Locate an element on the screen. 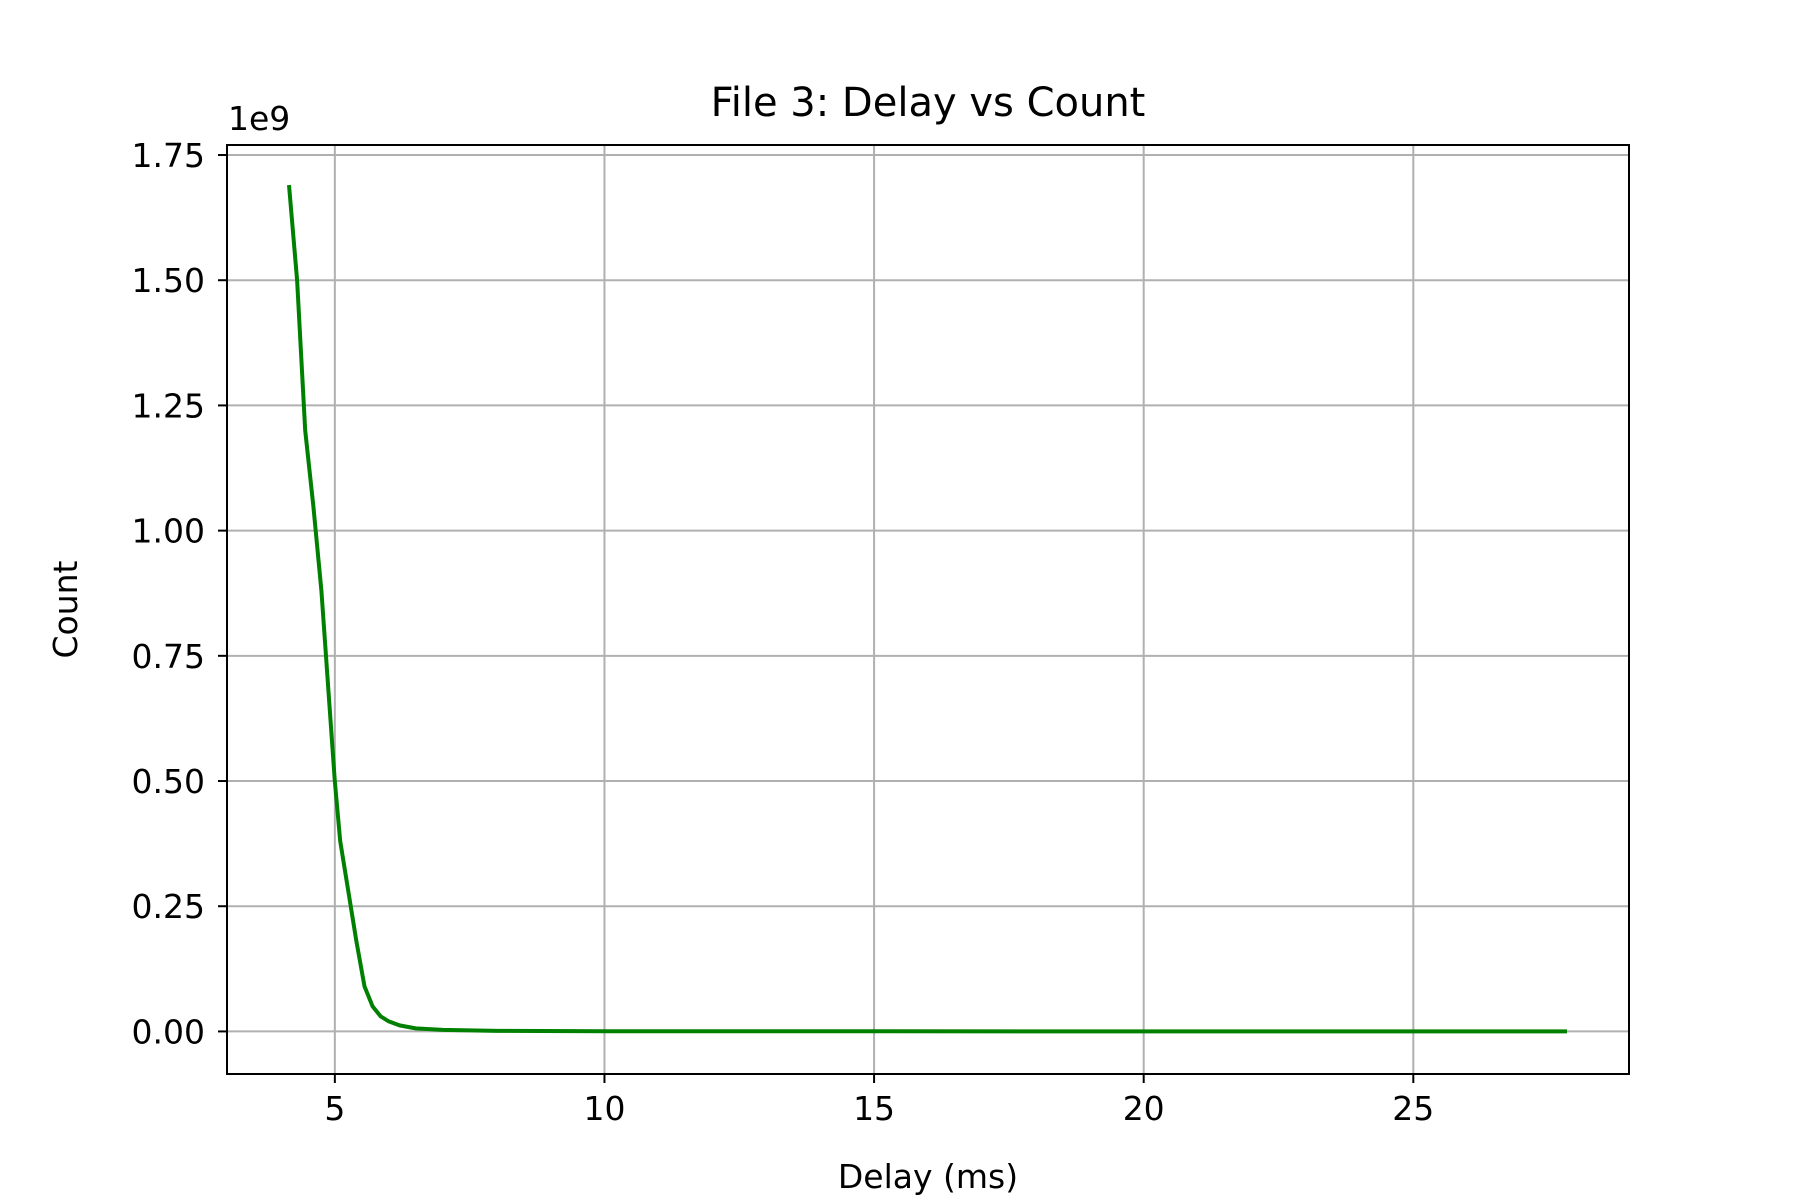  x-axis-label: Delay (ms) is located at coordinates (928, 1176).